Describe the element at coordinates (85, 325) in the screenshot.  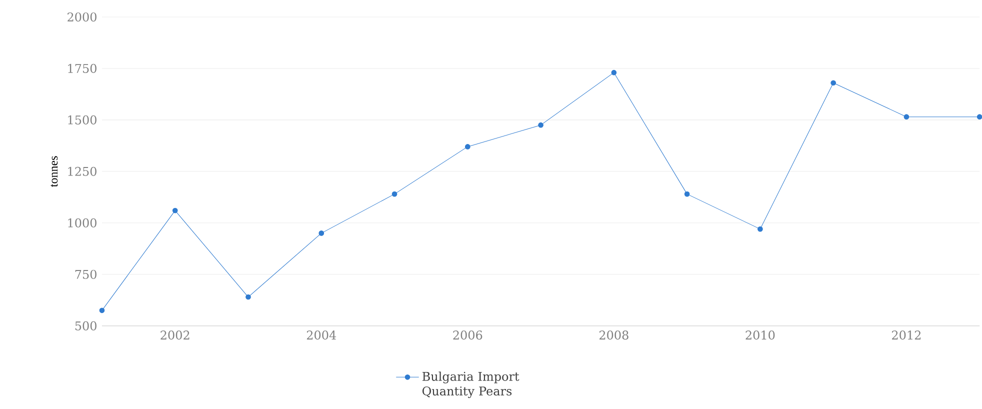
I see `y-tick-label: 500` at that location.